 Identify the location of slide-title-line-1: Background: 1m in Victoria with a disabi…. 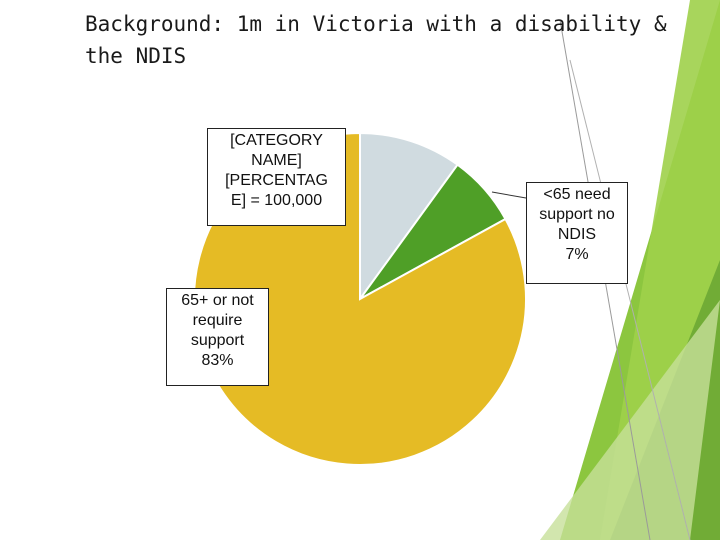
(376, 24).